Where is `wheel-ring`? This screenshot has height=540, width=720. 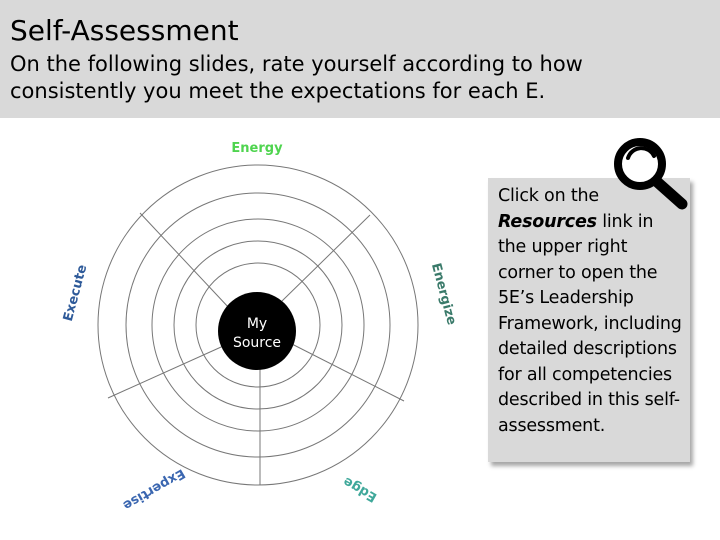
wheel-ring is located at coordinates (258, 325).